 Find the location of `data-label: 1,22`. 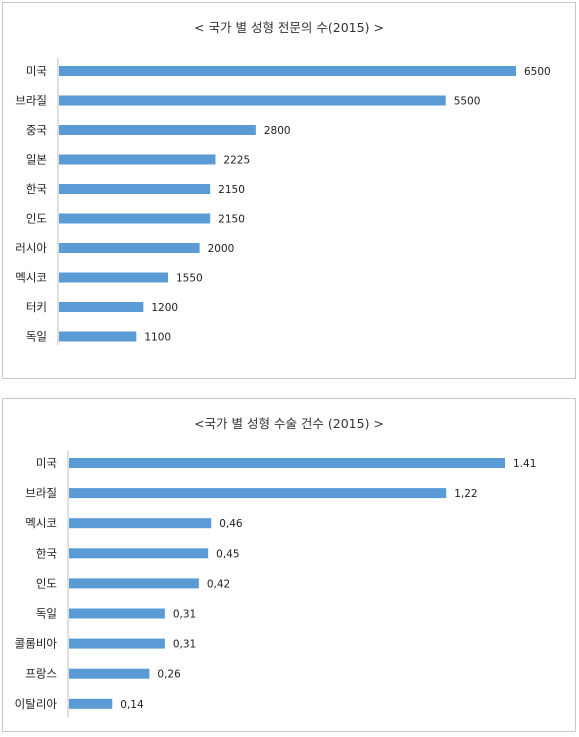

data-label: 1,22 is located at coordinates (465, 494).